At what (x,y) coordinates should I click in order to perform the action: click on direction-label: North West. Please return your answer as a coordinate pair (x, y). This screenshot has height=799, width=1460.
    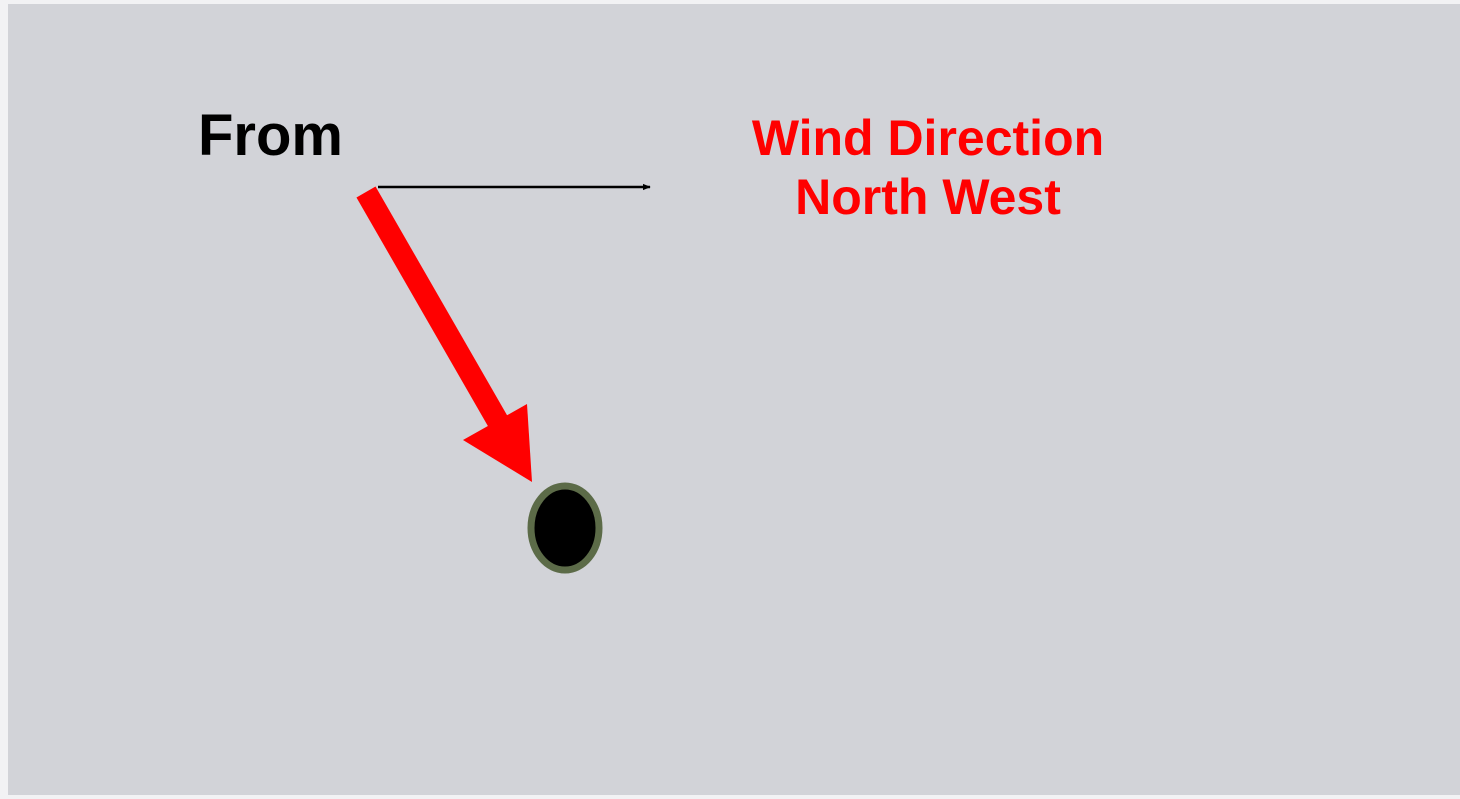
    Looking at the image, I should click on (928, 197).